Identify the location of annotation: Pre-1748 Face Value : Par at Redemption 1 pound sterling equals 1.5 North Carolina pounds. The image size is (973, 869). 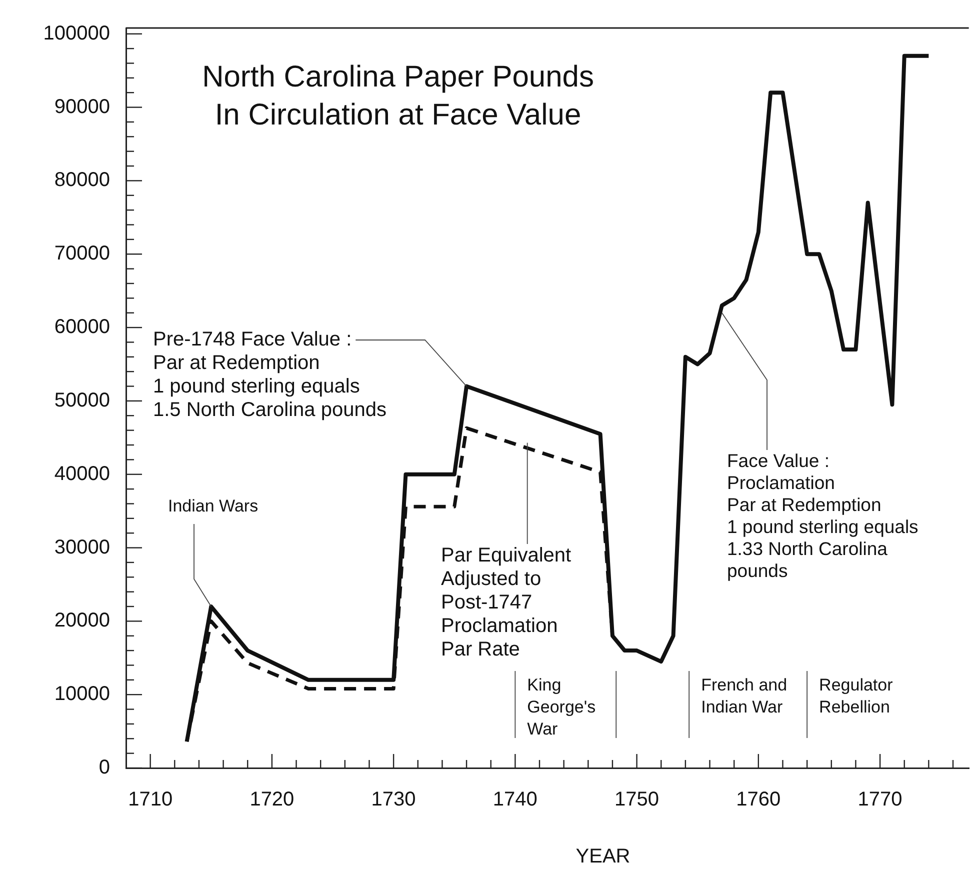
(269, 375).